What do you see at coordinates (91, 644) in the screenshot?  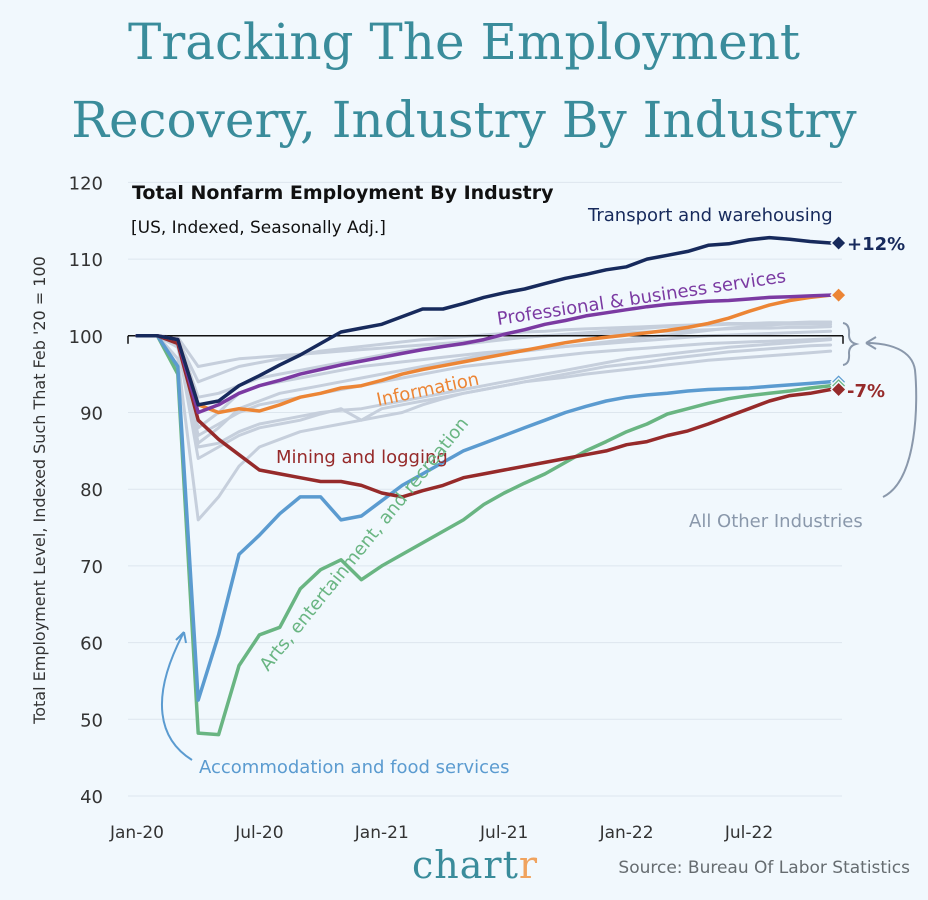 I see `y-tick-label: 60` at bounding box center [91, 644].